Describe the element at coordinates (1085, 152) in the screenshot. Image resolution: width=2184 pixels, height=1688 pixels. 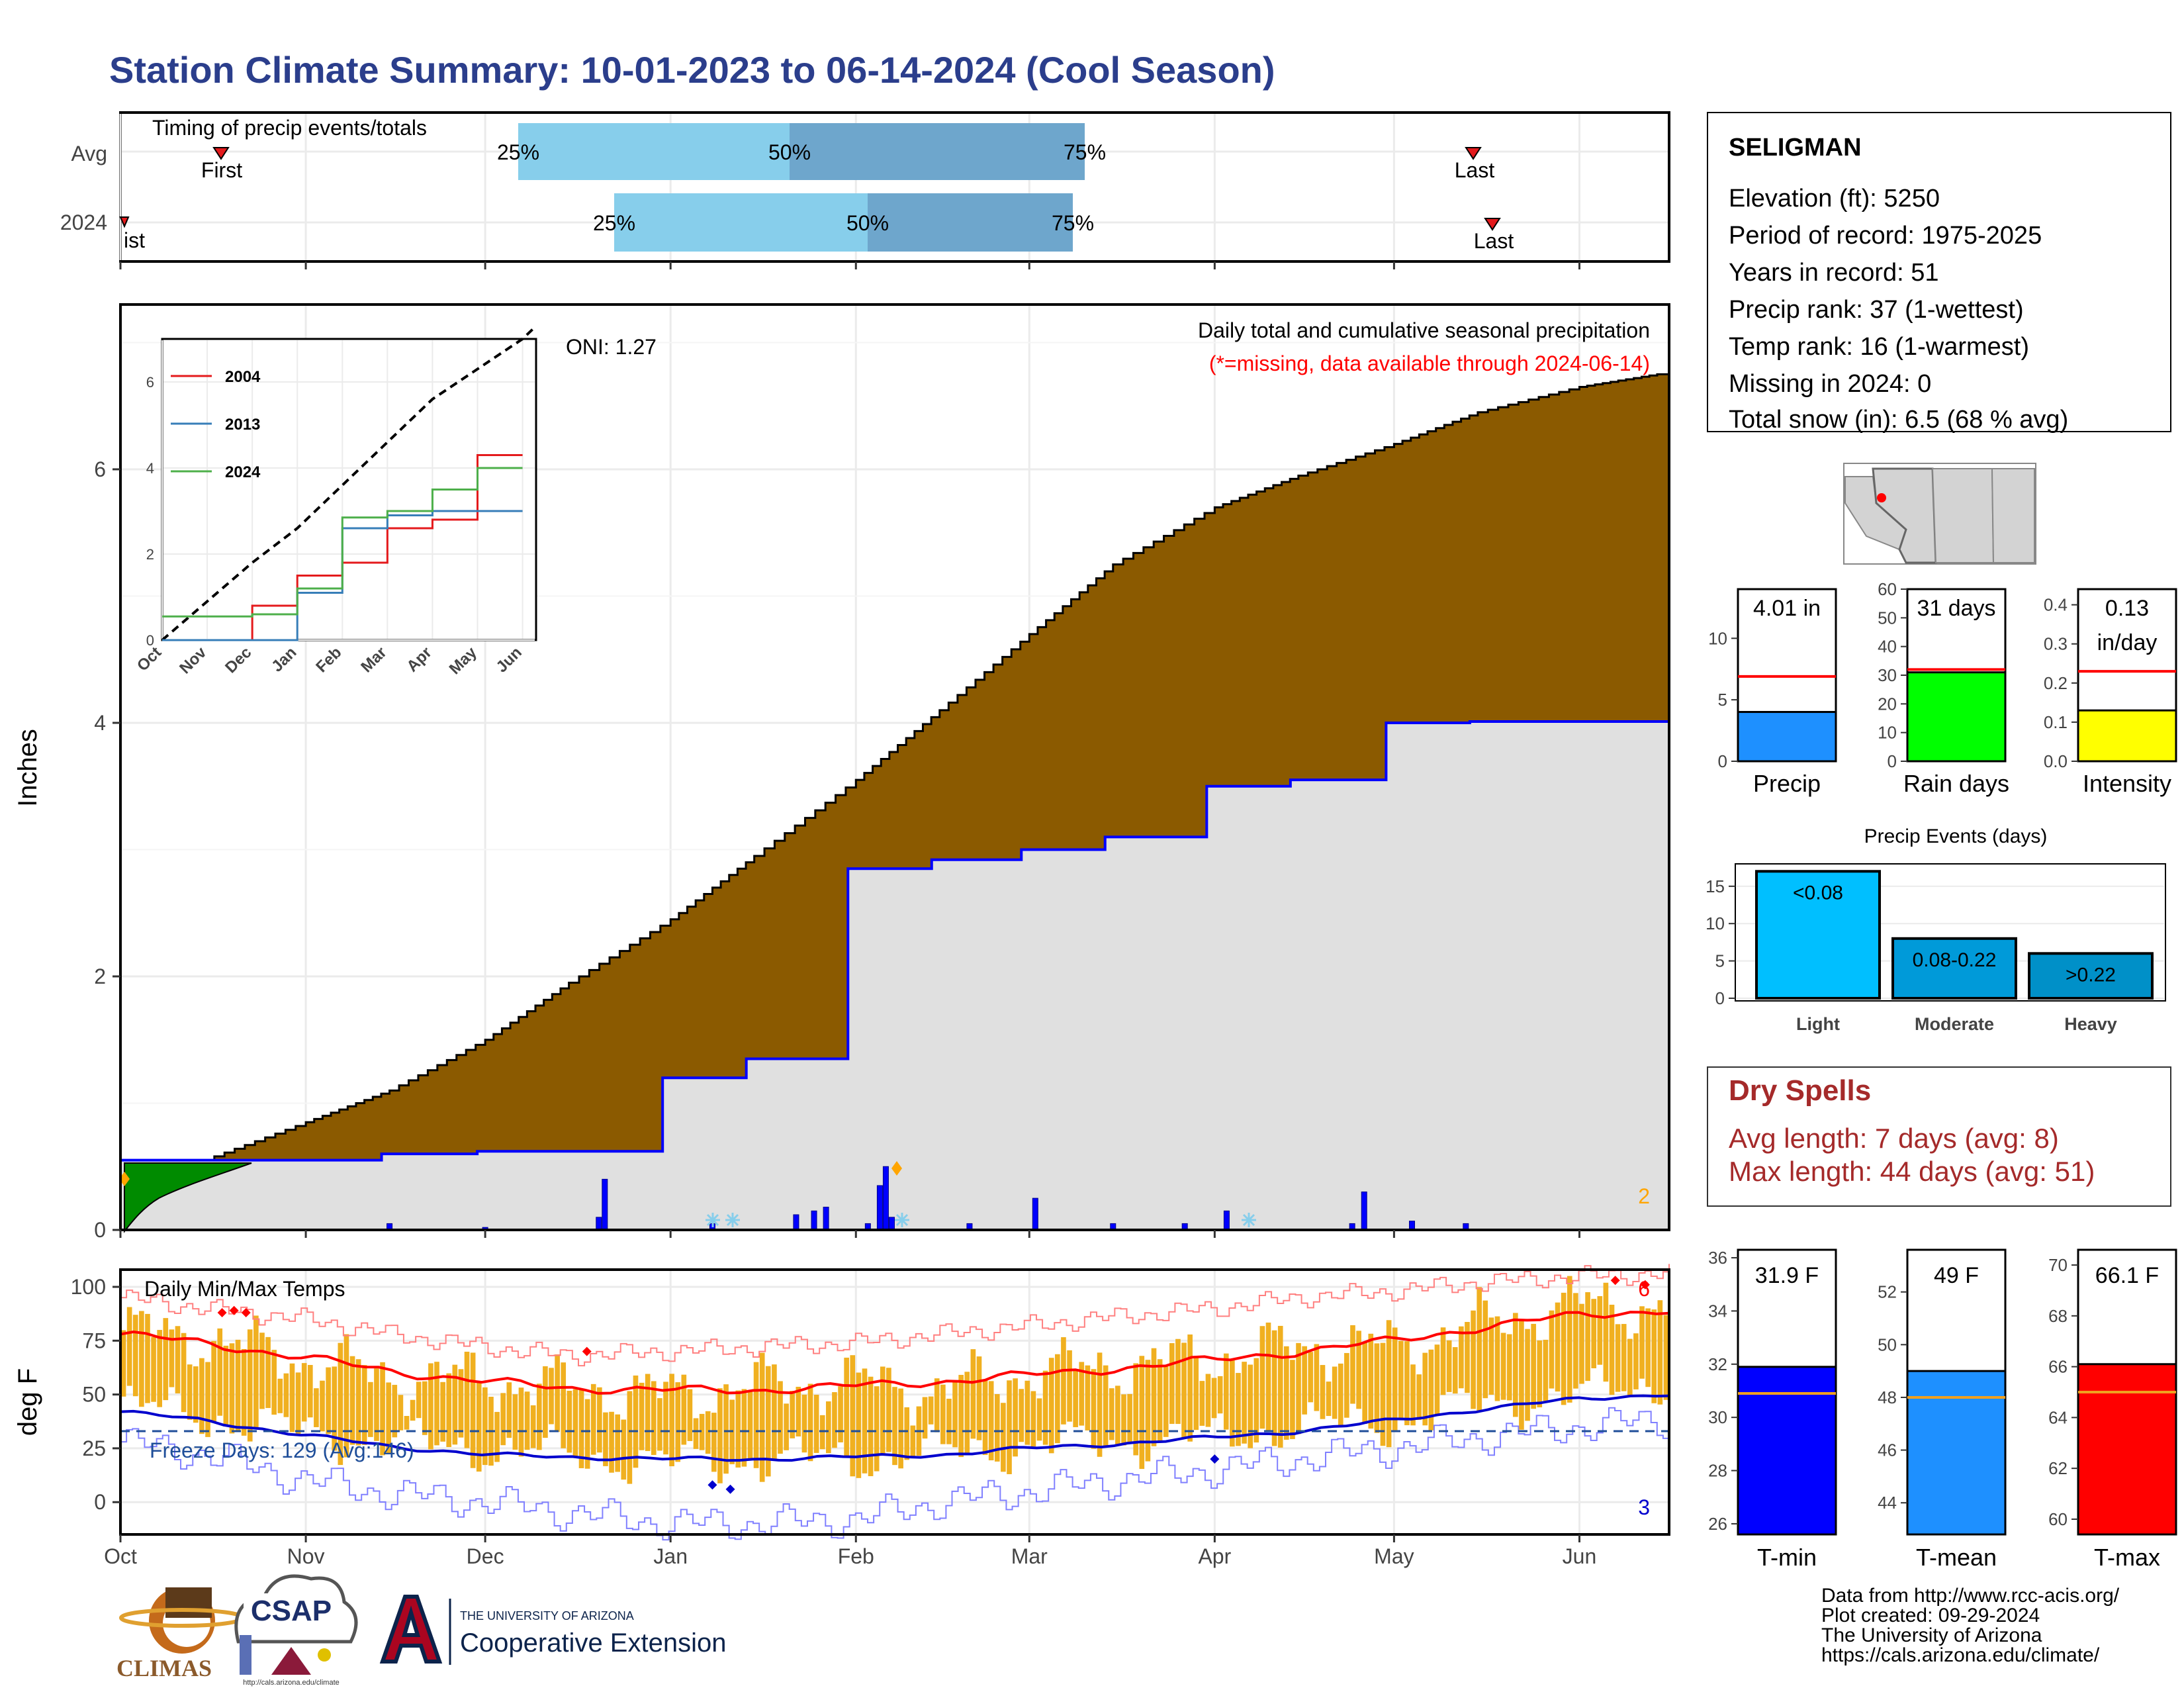
I see `avg-p75: 75%` at that location.